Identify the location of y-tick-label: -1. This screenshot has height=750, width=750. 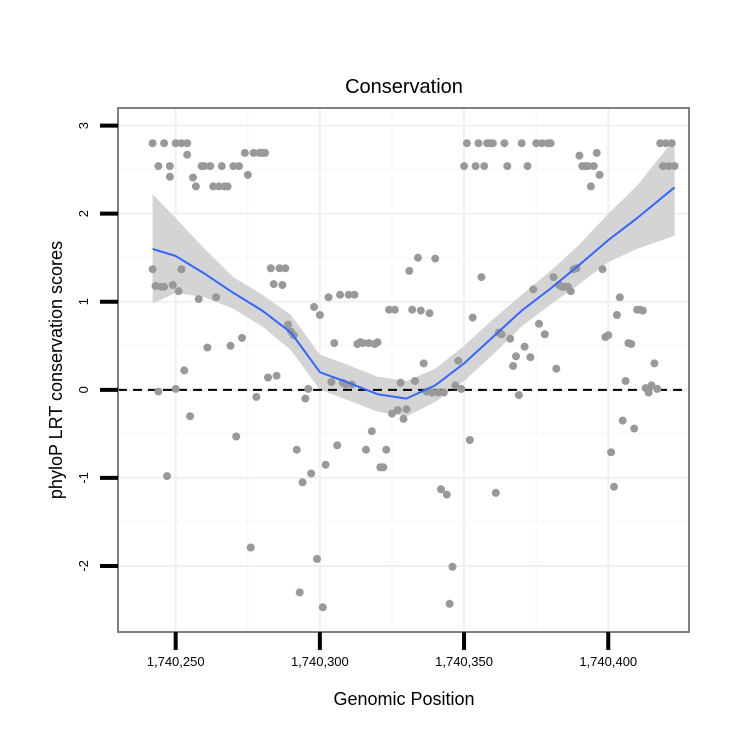
(83, 478).